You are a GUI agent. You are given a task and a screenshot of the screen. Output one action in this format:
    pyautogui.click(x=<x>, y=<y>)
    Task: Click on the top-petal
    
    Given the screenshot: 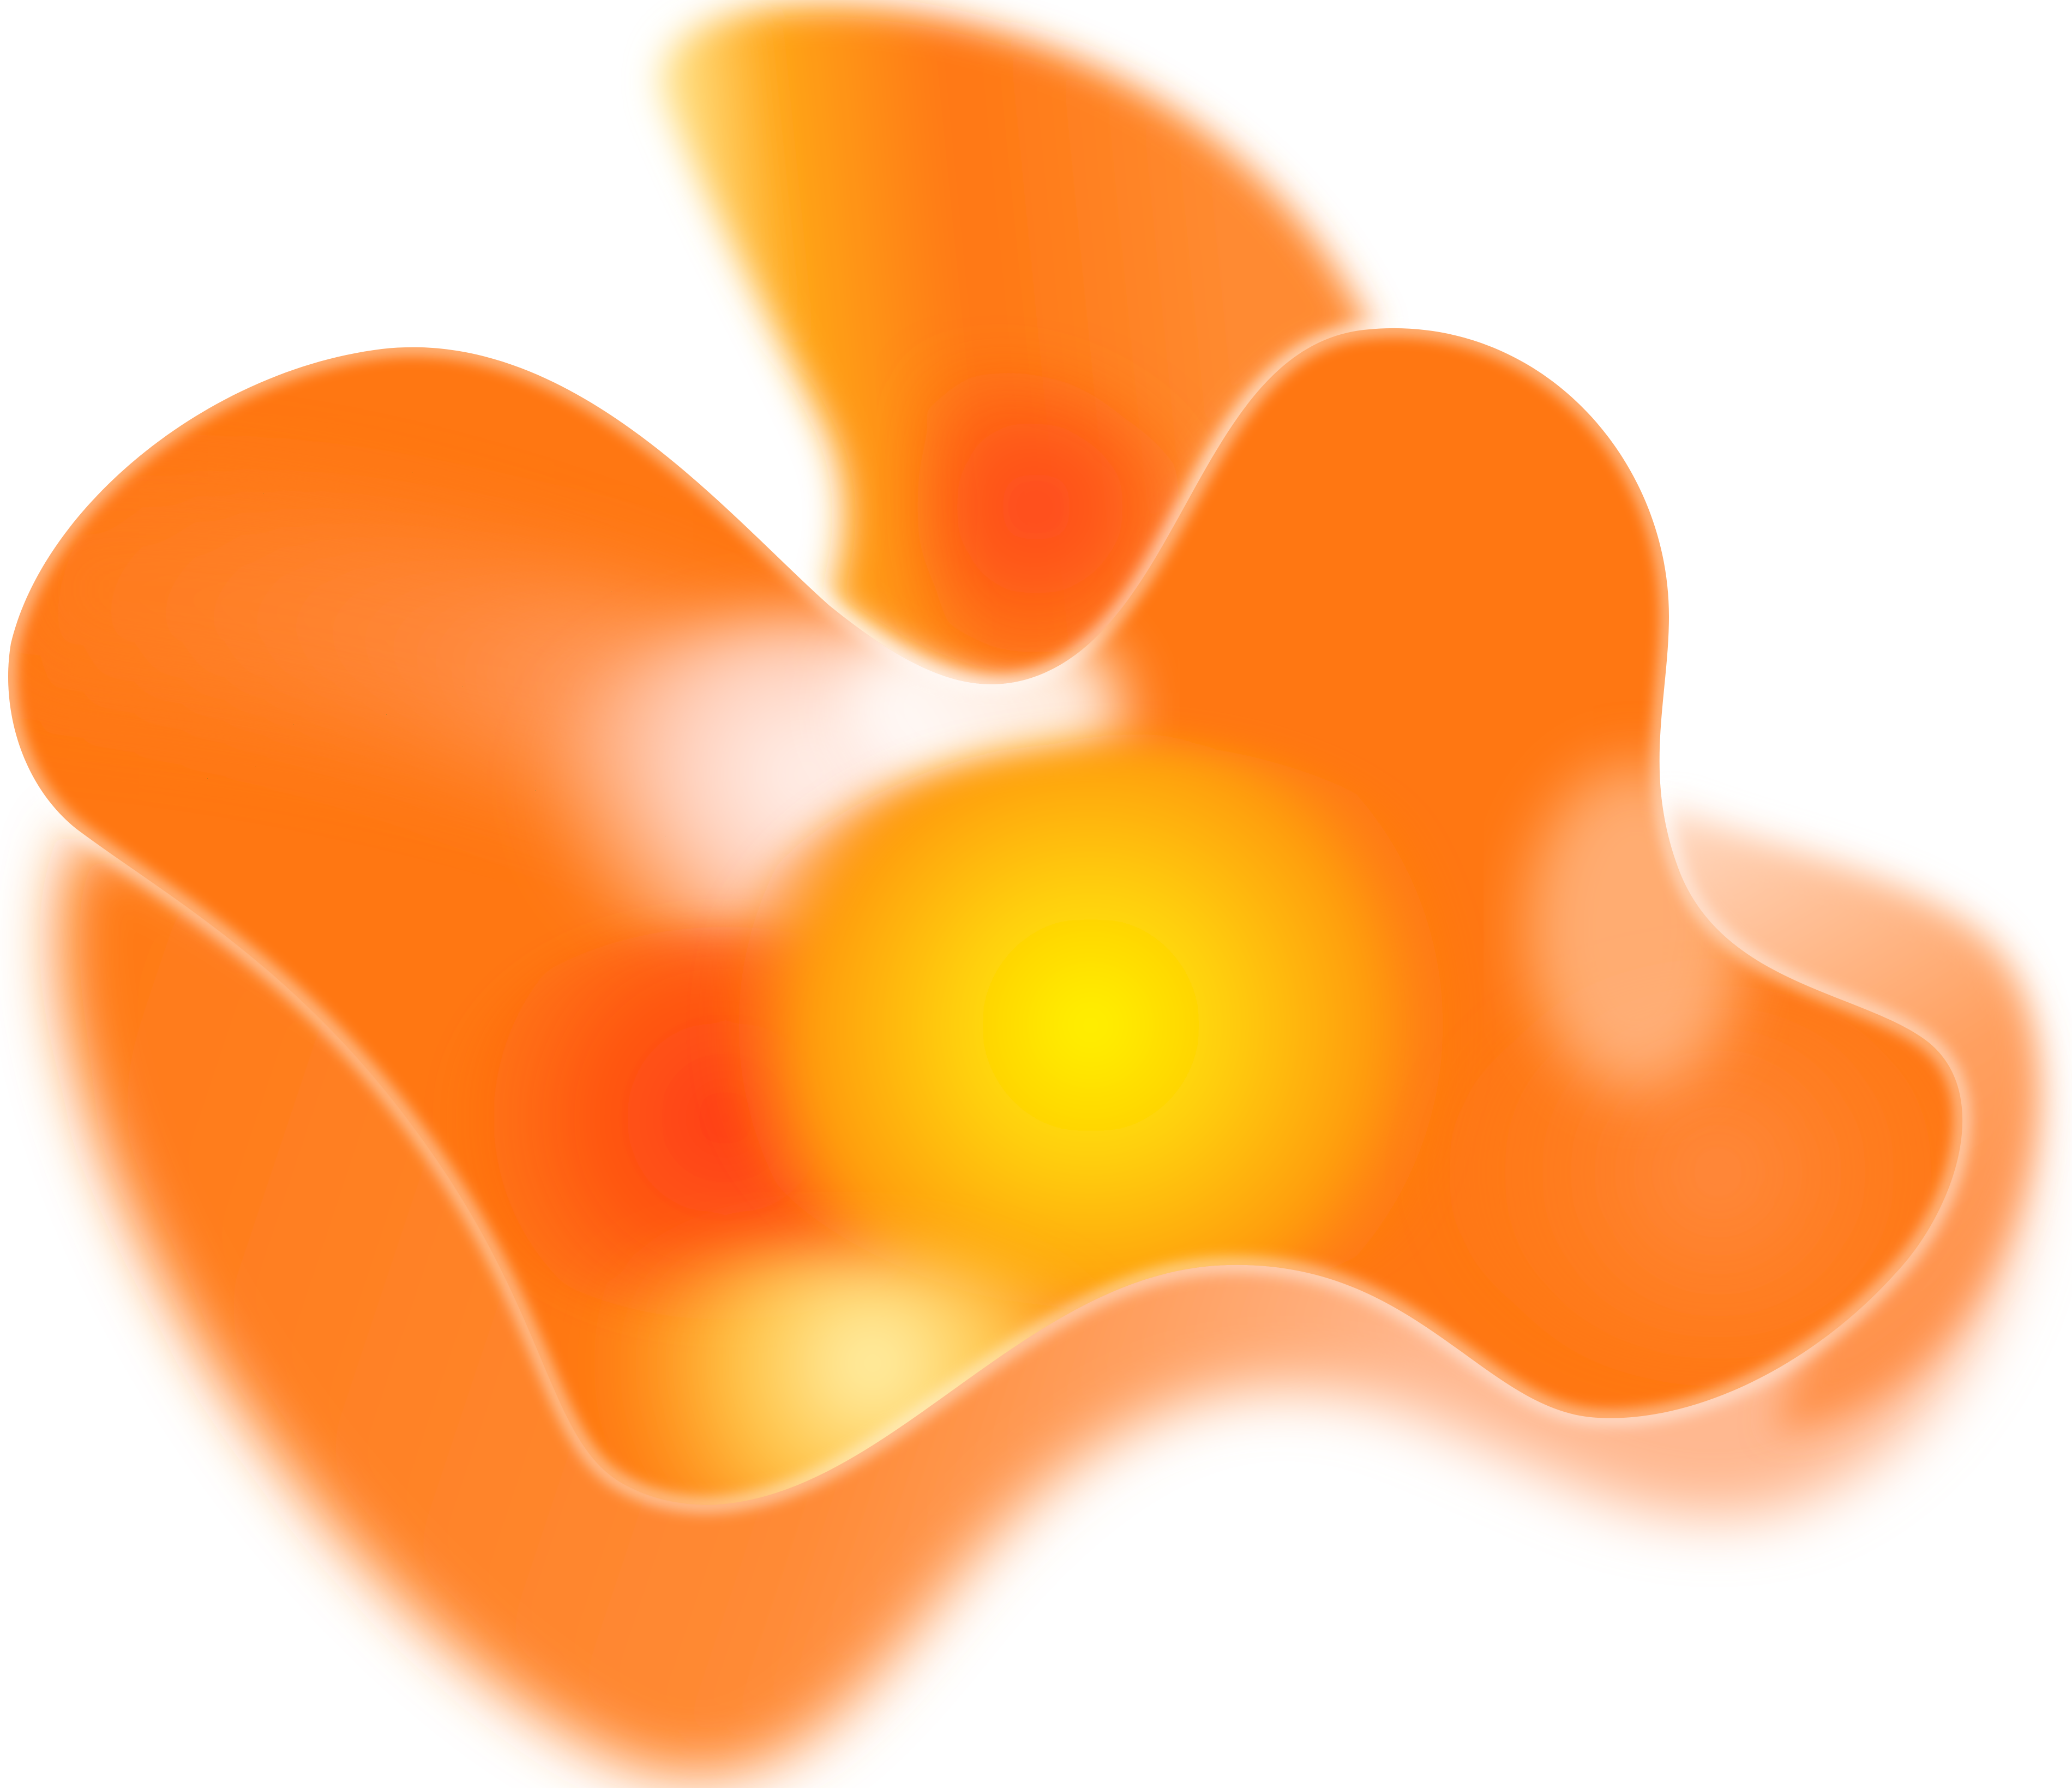 What is the action you would take?
    pyautogui.click(x=1017, y=344)
    